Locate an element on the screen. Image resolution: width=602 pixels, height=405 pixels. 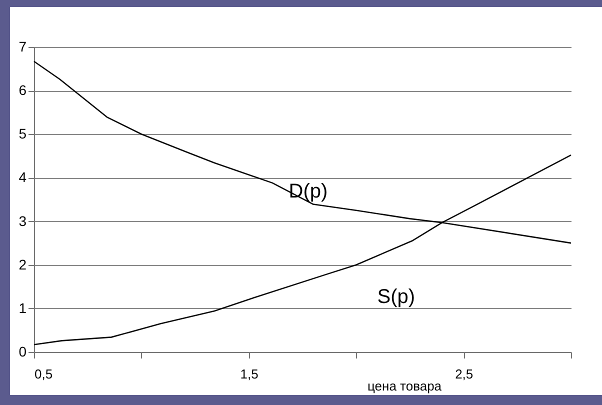
y-tick-label: 0 is located at coordinates (22, 352).